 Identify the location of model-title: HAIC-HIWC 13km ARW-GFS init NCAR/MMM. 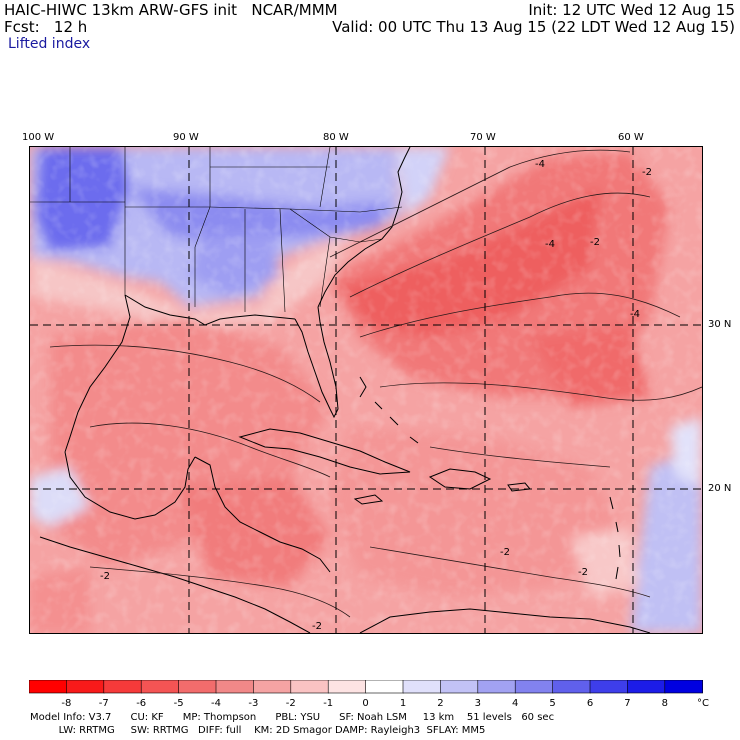
(171, 10).